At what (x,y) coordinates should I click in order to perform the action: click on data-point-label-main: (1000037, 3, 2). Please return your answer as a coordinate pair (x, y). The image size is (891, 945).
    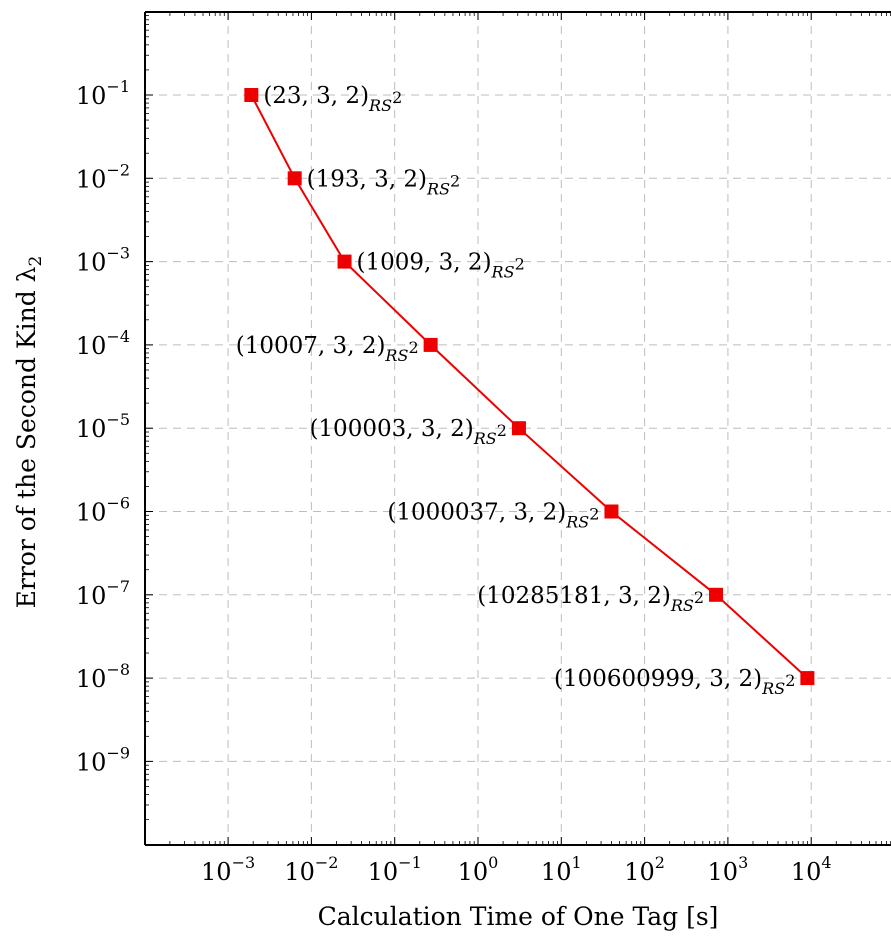
    Looking at the image, I should click on (476, 513).